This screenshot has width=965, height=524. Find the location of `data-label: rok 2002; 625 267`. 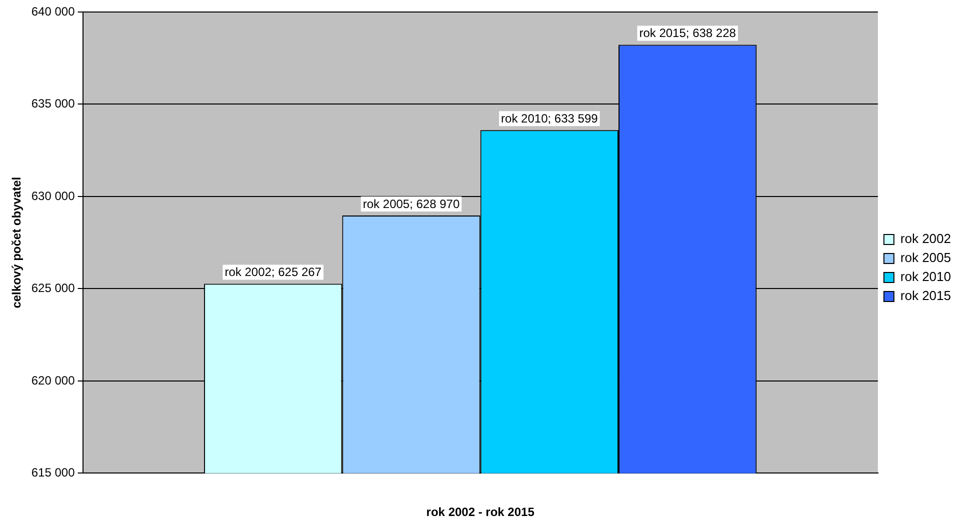

data-label: rok 2002; 625 267 is located at coordinates (273, 272).